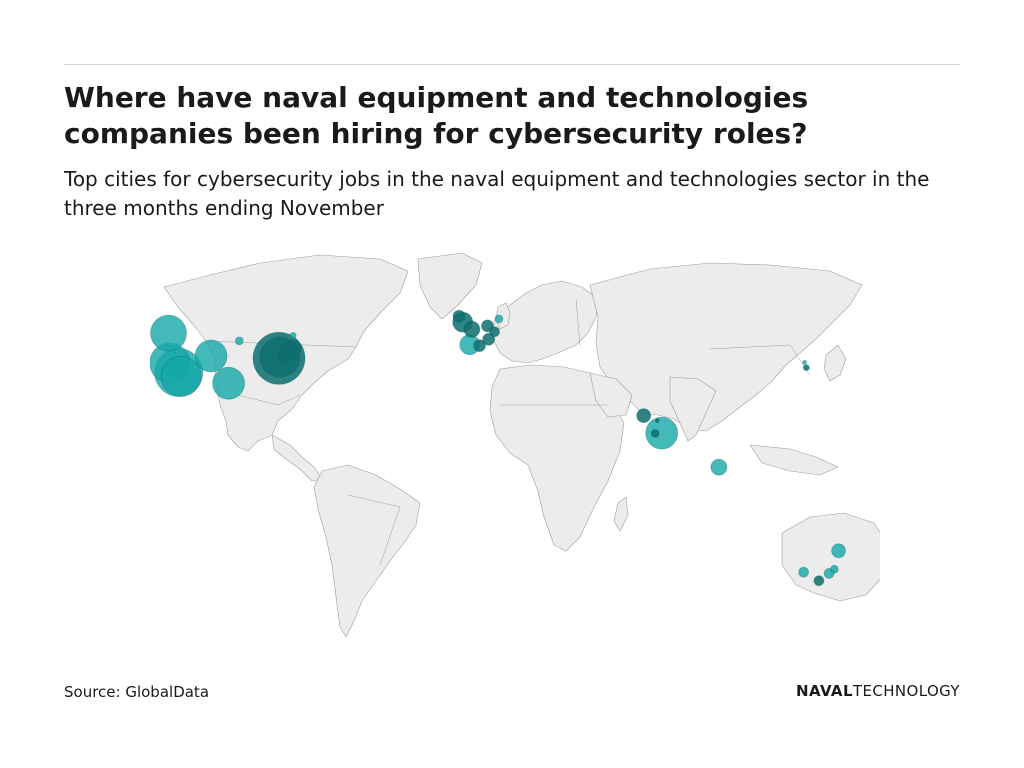  What do you see at coordinates (830, 557) in the screenshot?
I see `land-australia` at bounding box center [830, 557].